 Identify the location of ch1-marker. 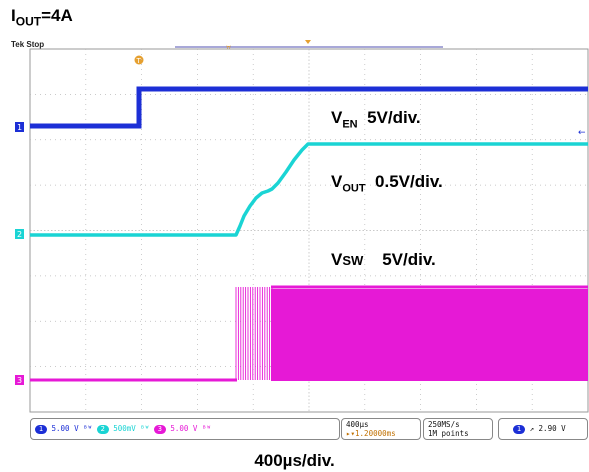
(19, 127).